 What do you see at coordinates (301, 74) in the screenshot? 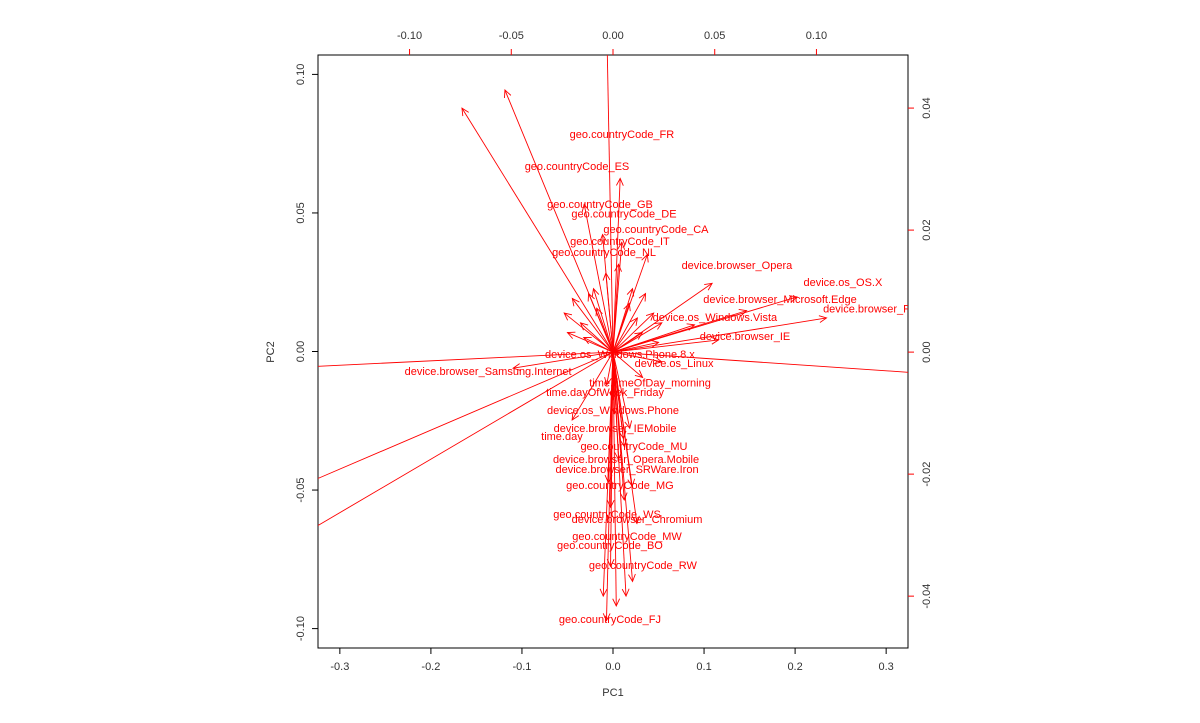
I see `y-tick-label: 0.10` at bounding box center [301, 74].